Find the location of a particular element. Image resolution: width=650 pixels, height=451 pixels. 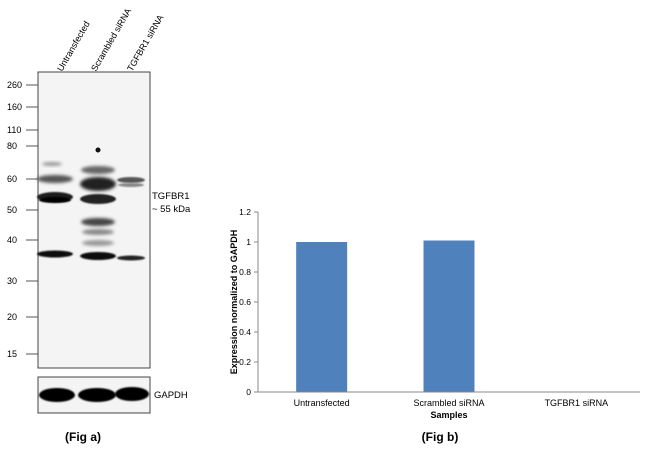

fig-b-caption: (Fig b) is located at coordinates (440, 437).